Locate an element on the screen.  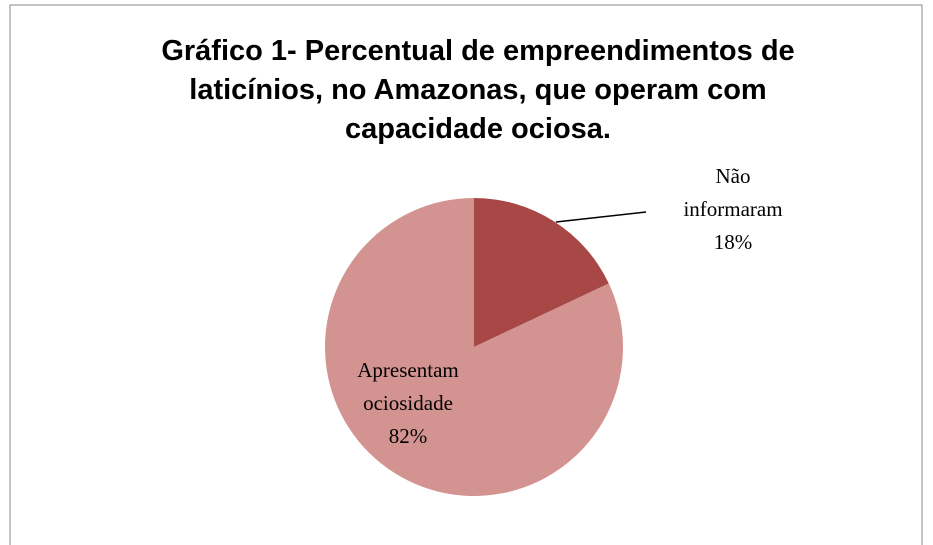
slice-label: Apresentam ociosidade 82% is located at coordinates (408, 403).